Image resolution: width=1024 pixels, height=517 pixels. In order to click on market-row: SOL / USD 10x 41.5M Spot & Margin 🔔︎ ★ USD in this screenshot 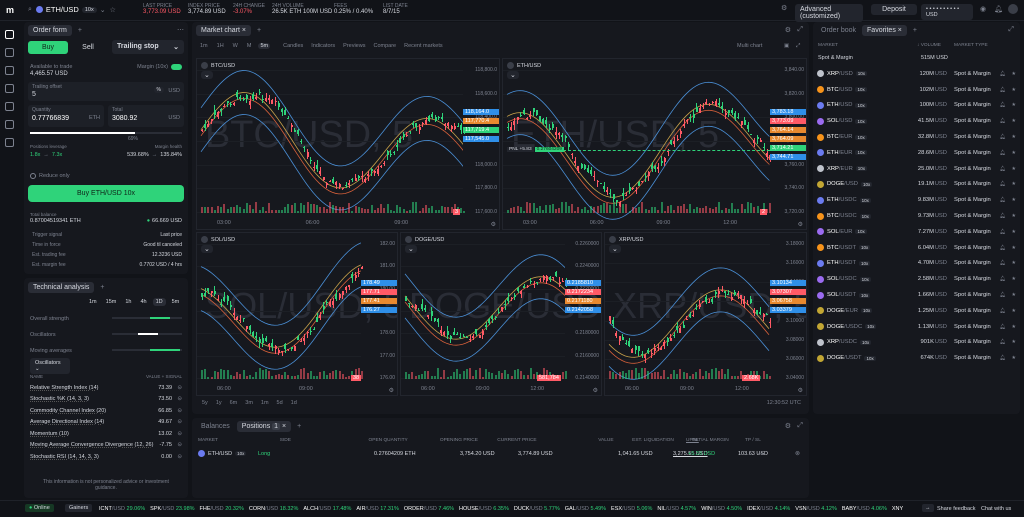, I will do `click(916, 121)`.